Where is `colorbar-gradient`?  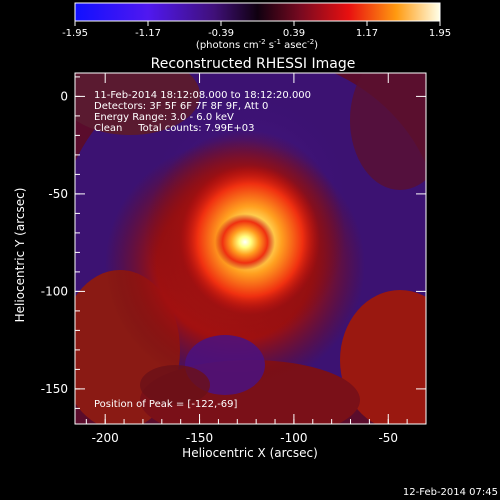
colorbar-gradient is located at coordinates (257, 12).